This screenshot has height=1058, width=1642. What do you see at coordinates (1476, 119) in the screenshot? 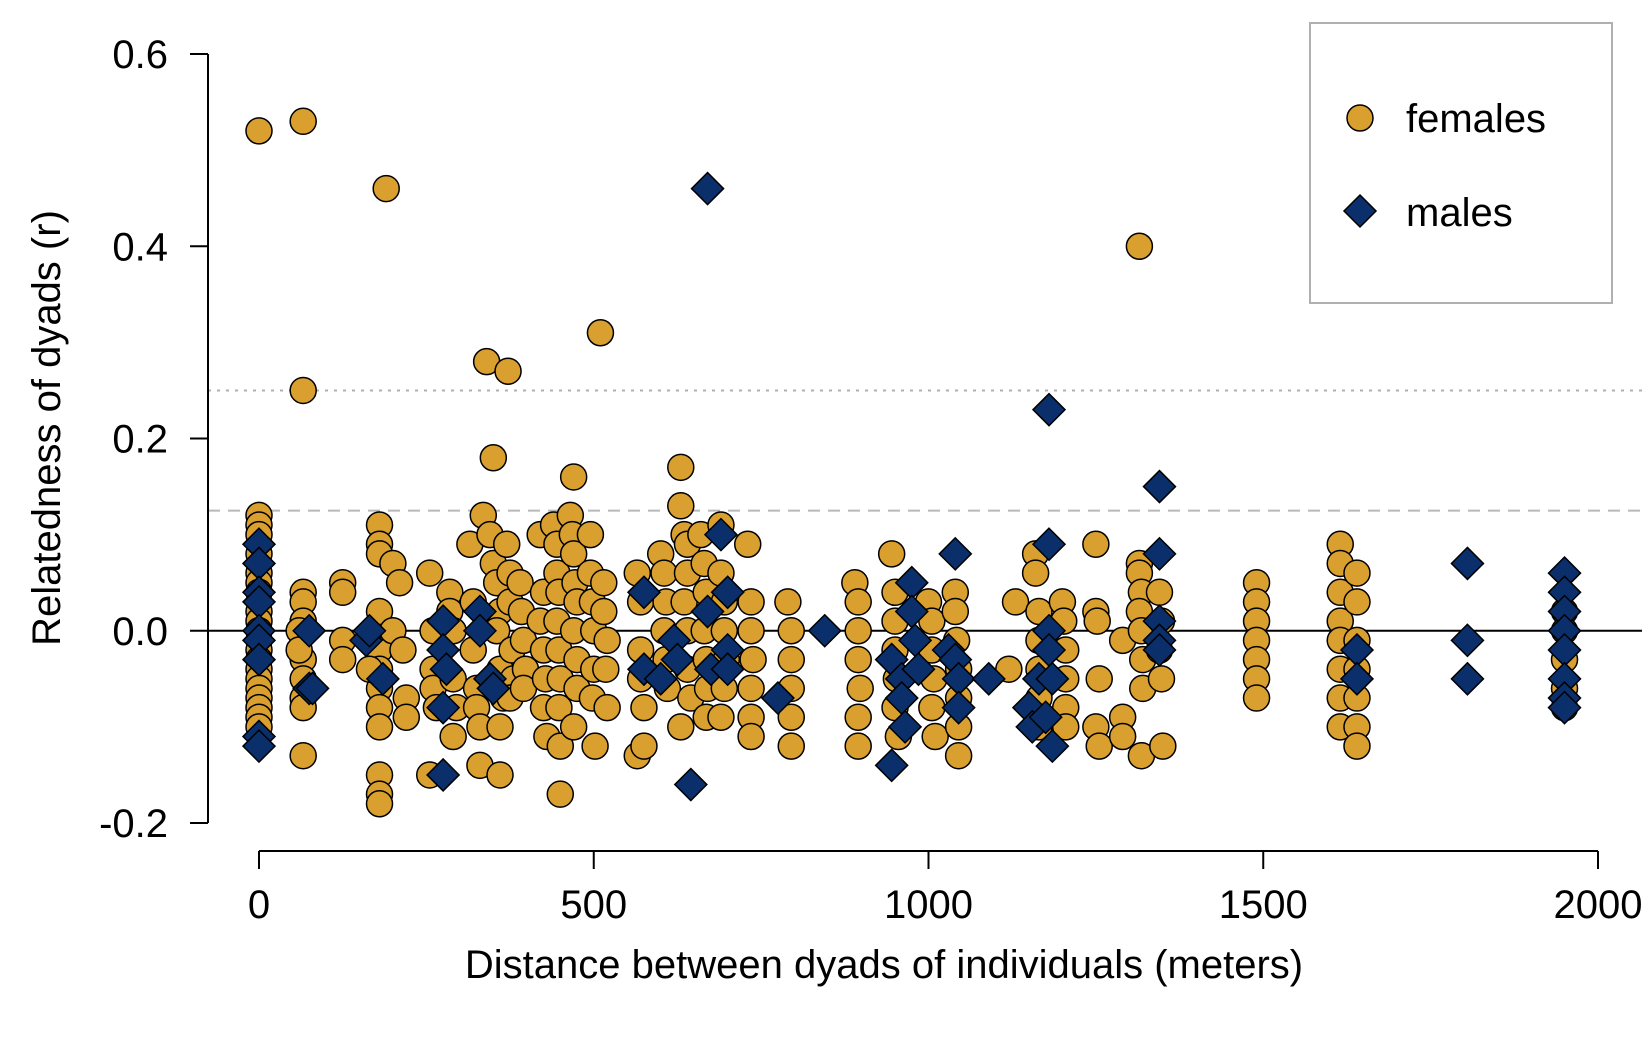
I see `legend-label-females: females` at bounding box center [1476, 119].